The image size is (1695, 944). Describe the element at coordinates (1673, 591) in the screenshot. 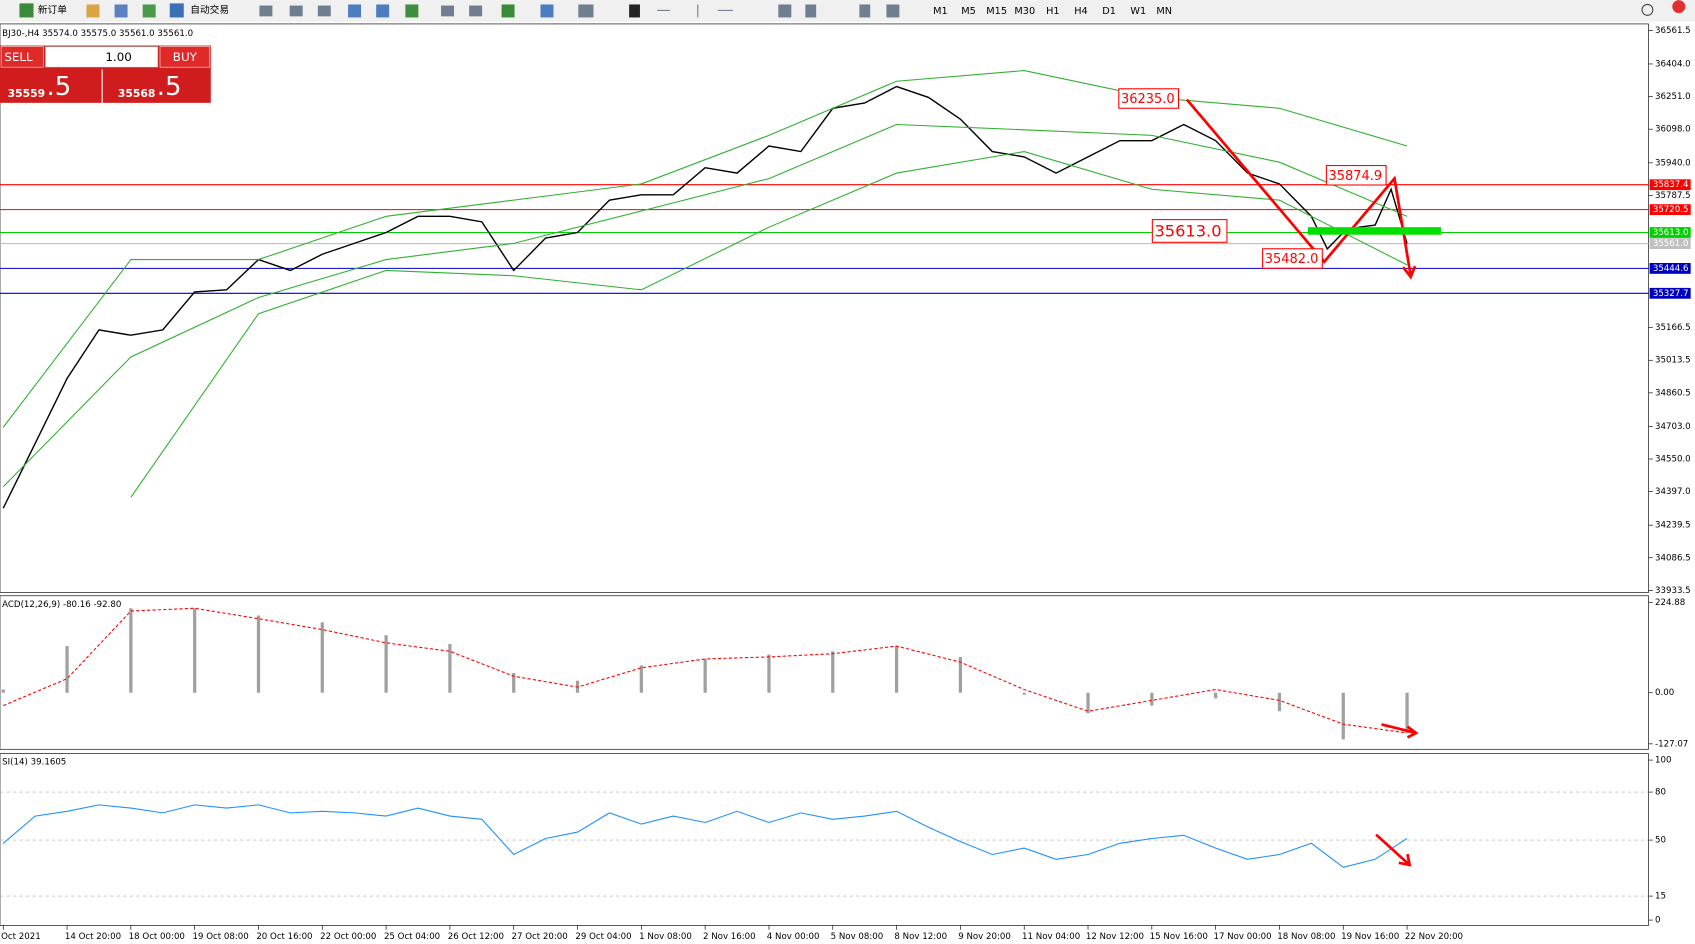

I see `y-tick-label: 33933.5` at that location.